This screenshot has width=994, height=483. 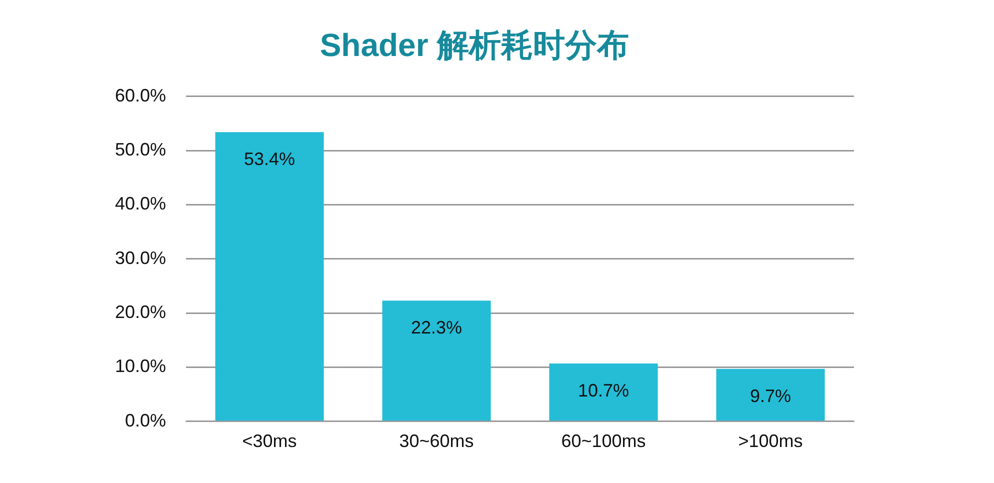 I want to click on x-tick-label: >100ms, so click(x=770, y=441).